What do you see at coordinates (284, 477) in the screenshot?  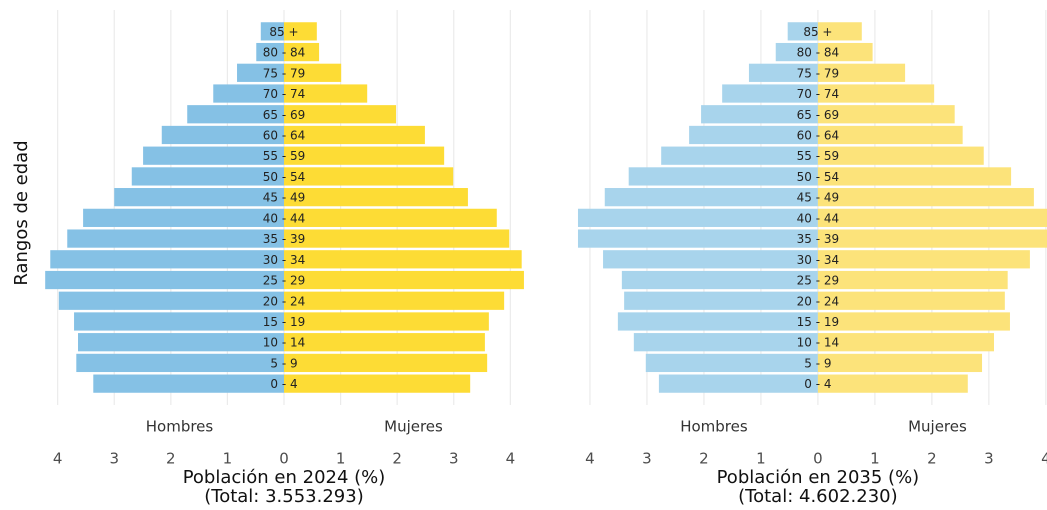 I see `x-axis-label: Población en 2024 (%)` at bounding box center [284, 477].